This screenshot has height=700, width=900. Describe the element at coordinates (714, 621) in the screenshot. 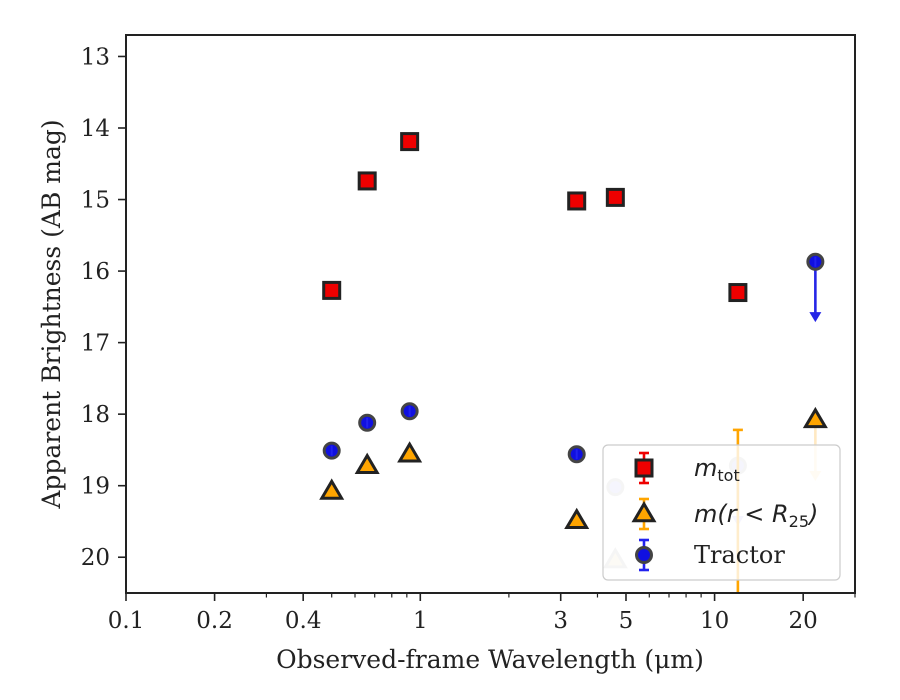

I see `x-tick-label: 10` at that location.